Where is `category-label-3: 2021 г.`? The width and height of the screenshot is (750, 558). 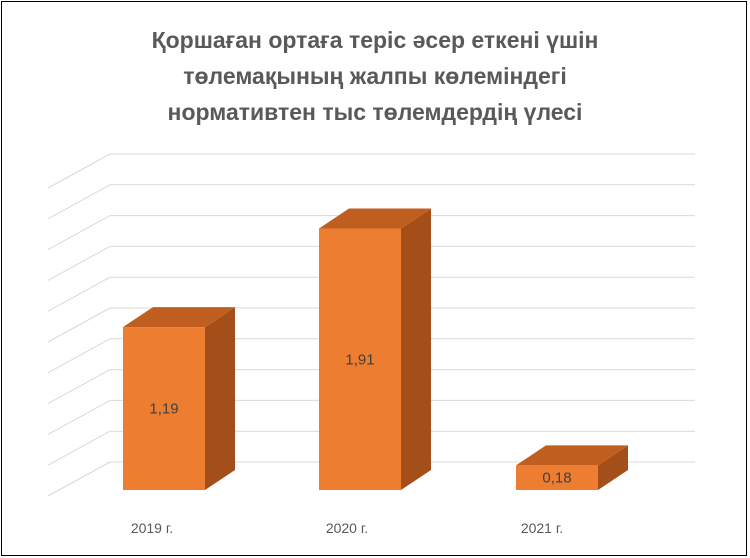 category-label-3: 2021 г. is located at coordinates (542, 528).